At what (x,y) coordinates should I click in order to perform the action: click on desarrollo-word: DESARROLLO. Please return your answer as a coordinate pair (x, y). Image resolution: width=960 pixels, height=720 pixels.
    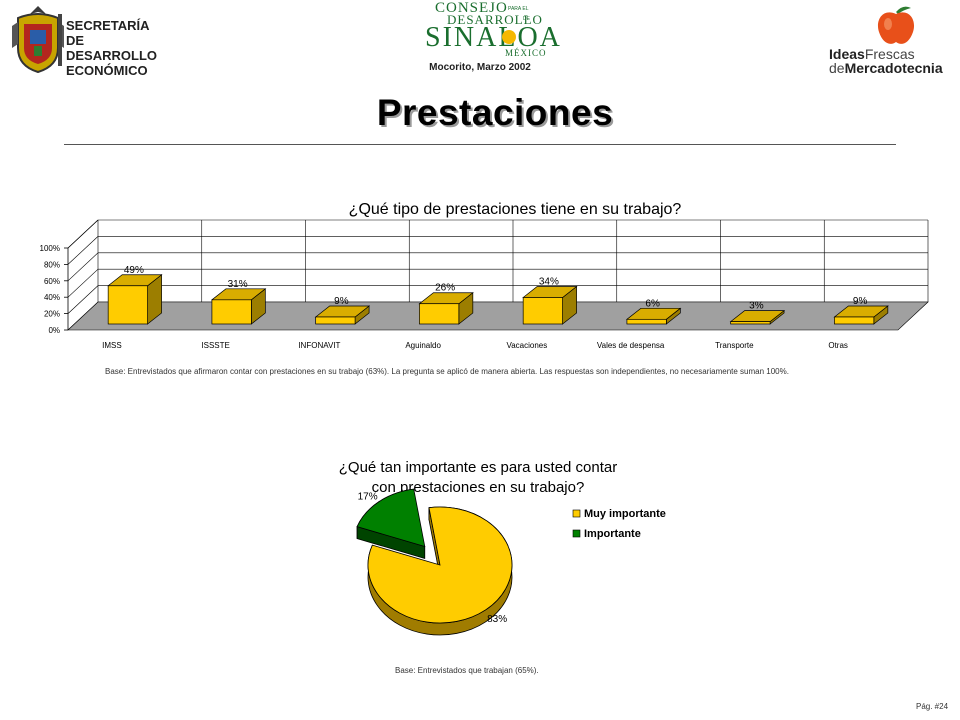
    Looking at the image, I should click on (495, 19).